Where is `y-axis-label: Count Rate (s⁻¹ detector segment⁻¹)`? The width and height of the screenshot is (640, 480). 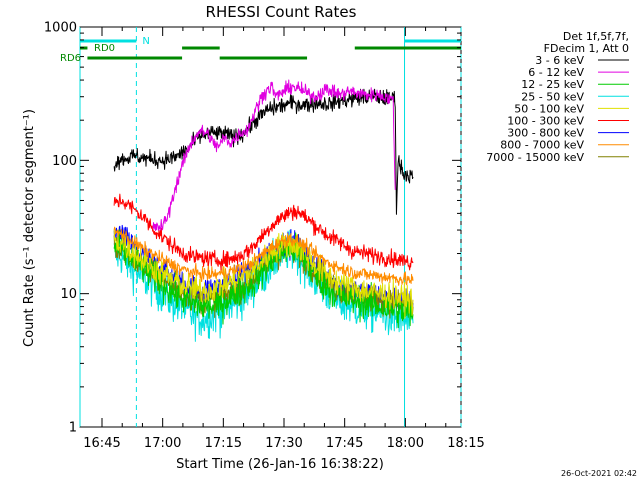
y-axis-label: Count Rate (s⁻¹ detector segment⁻¹) is located at coordinates (29, 228).